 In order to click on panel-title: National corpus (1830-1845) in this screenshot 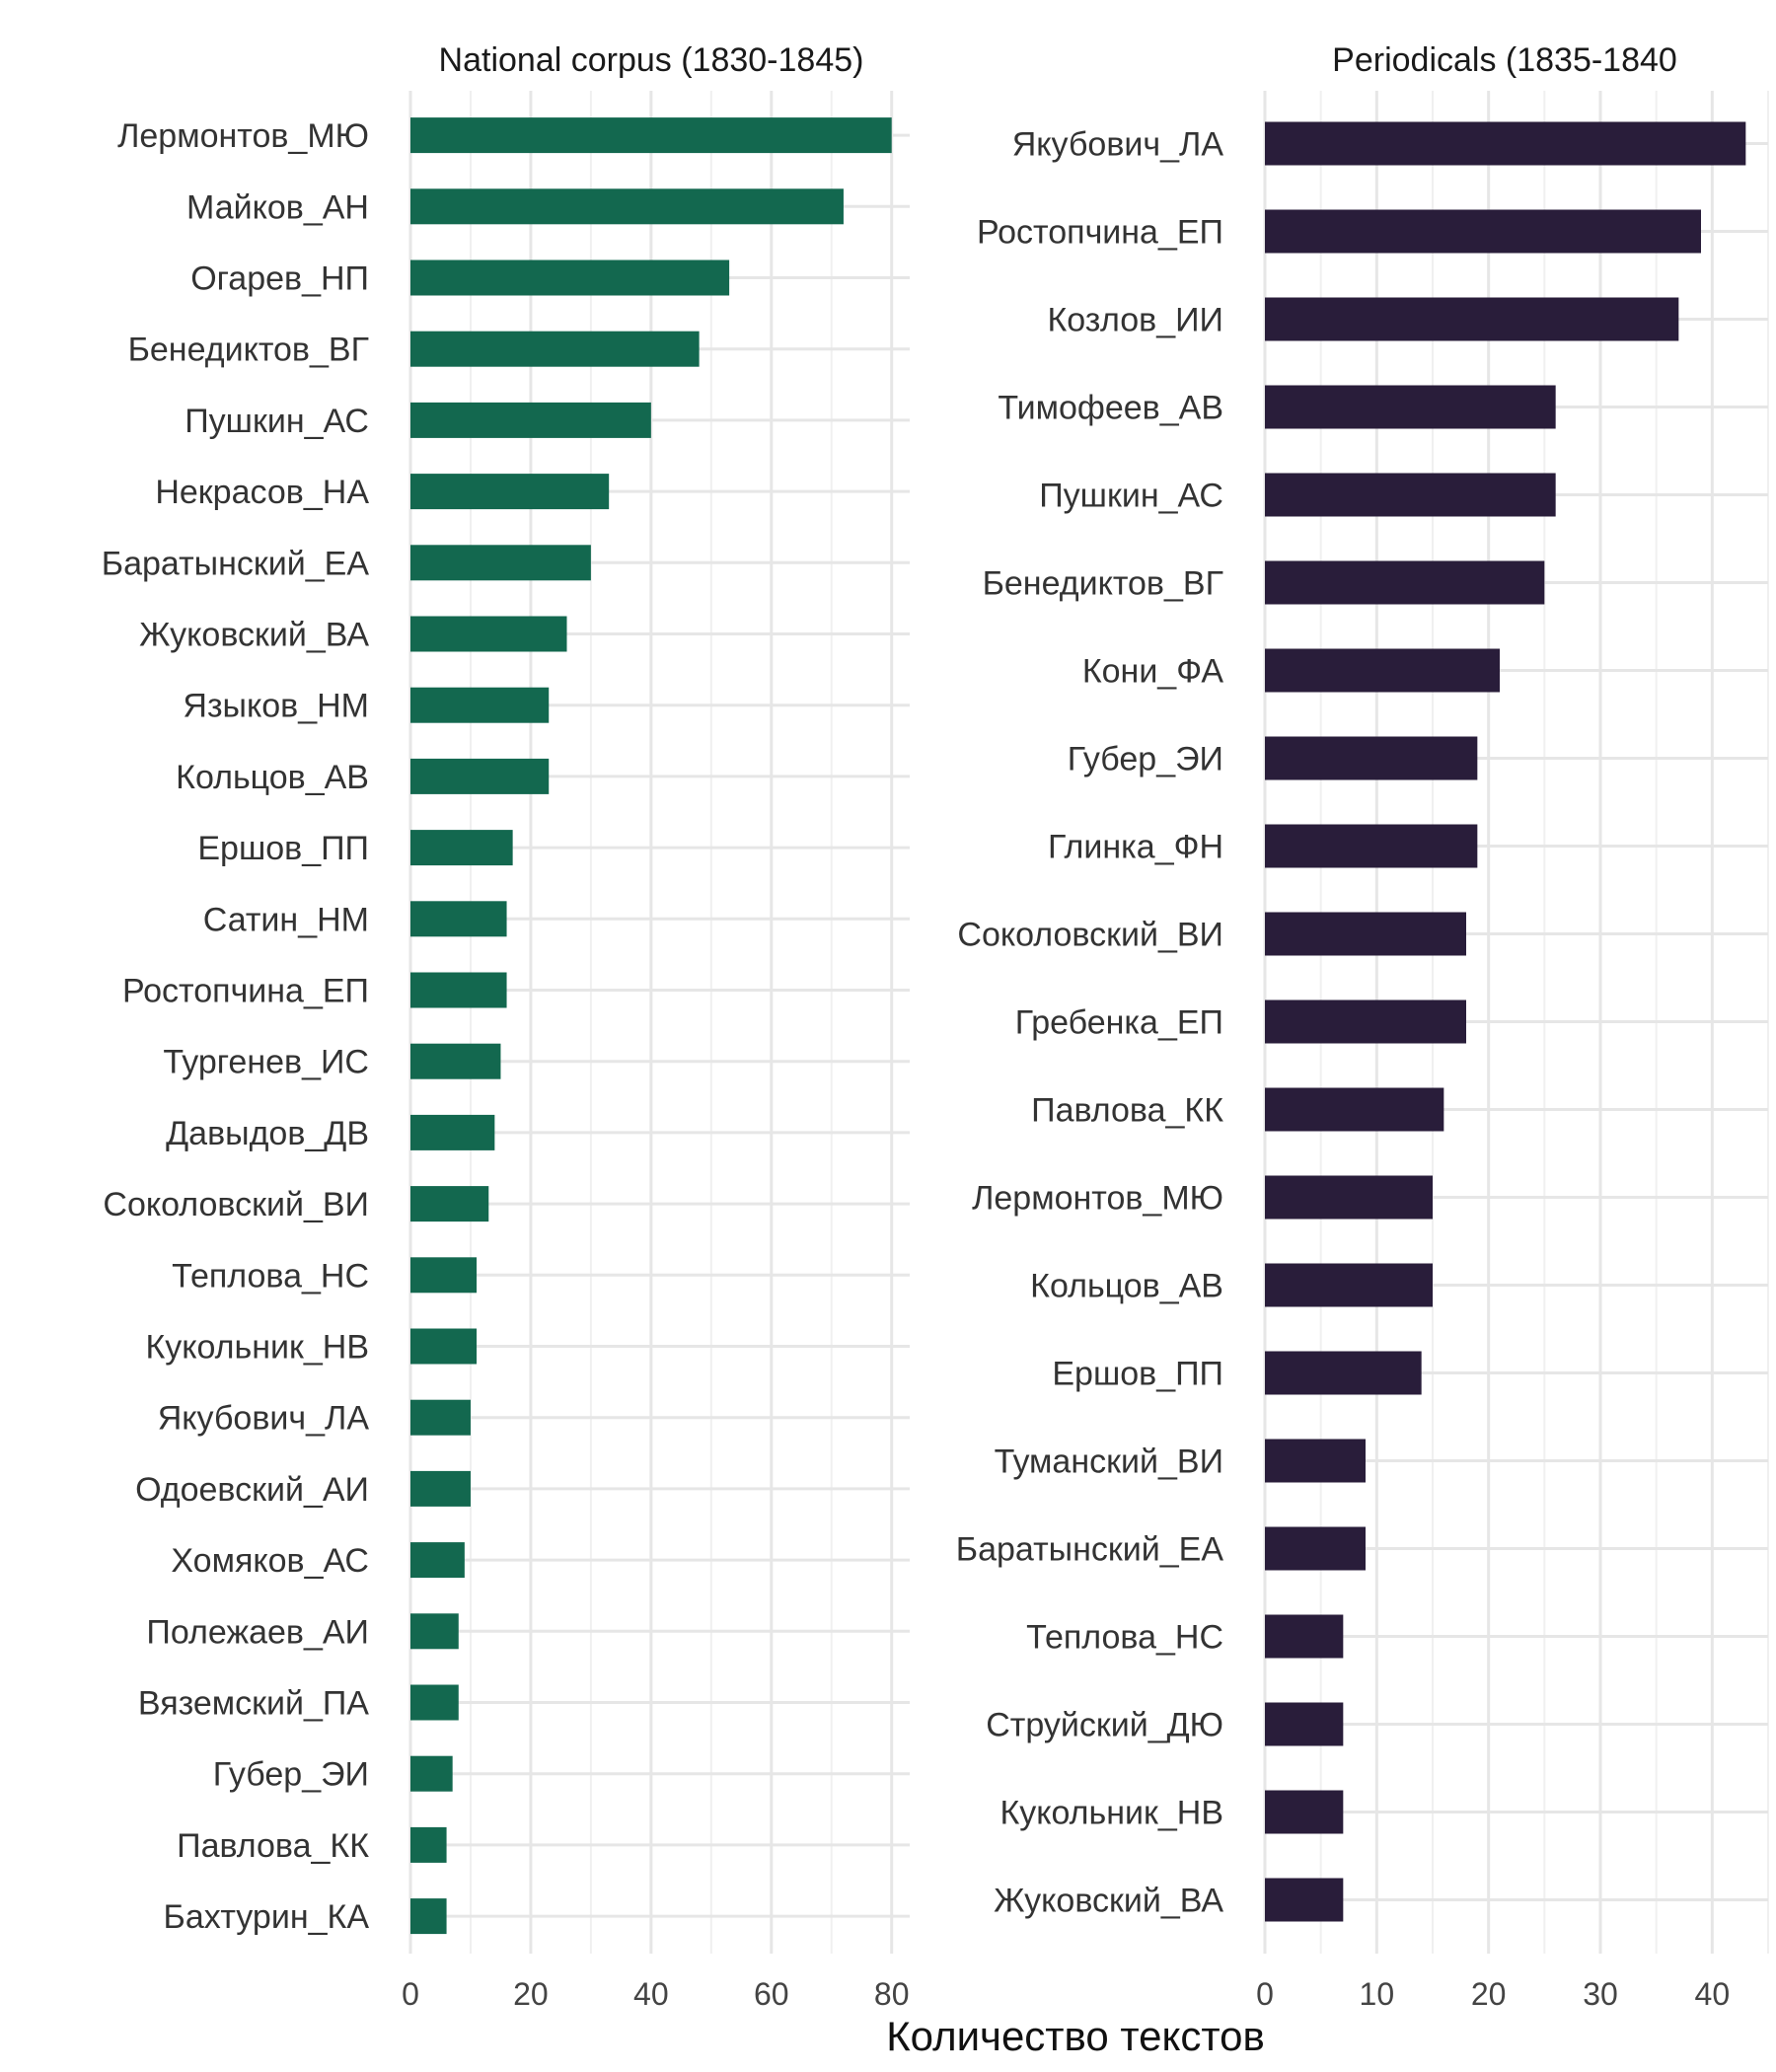, I will do `click(651, 60)`.